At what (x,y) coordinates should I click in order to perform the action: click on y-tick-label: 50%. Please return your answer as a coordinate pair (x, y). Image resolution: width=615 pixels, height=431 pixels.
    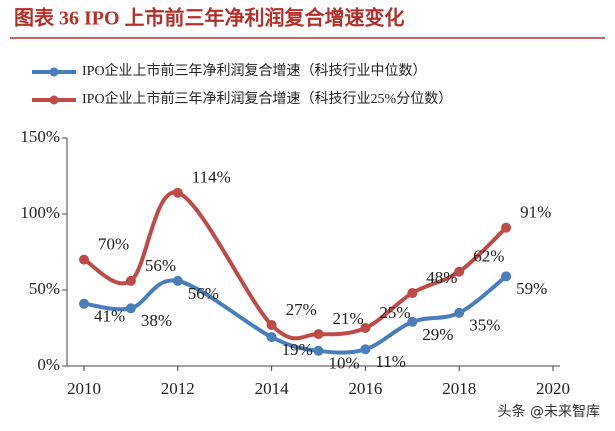
    Looking at the image, I should click on (44, 288).